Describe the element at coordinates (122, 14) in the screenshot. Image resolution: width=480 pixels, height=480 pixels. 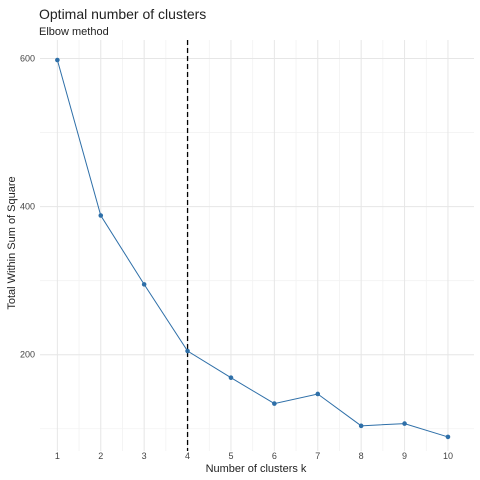
I see `chart-title: Optimal number of clusters` at that location.